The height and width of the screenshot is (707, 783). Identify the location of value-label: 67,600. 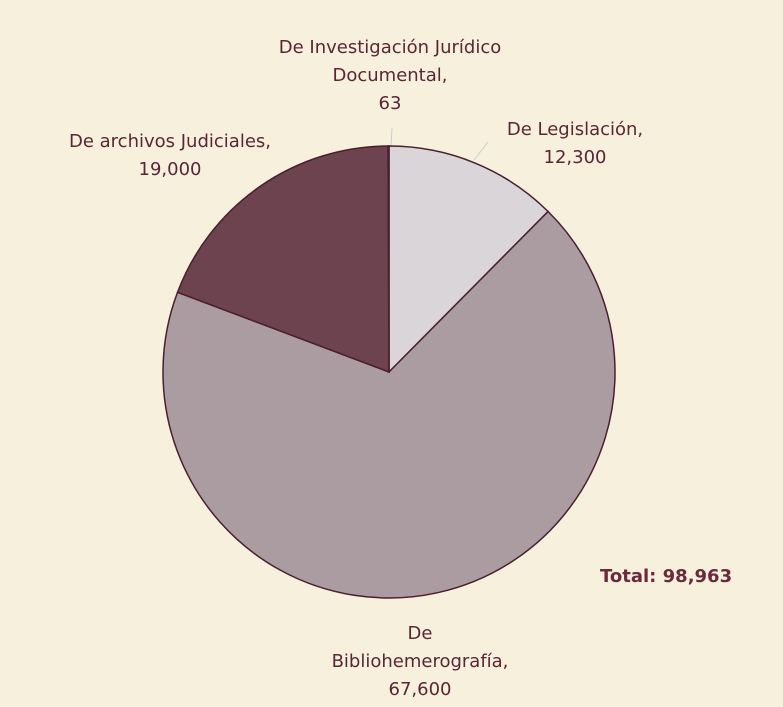
(420, 689).